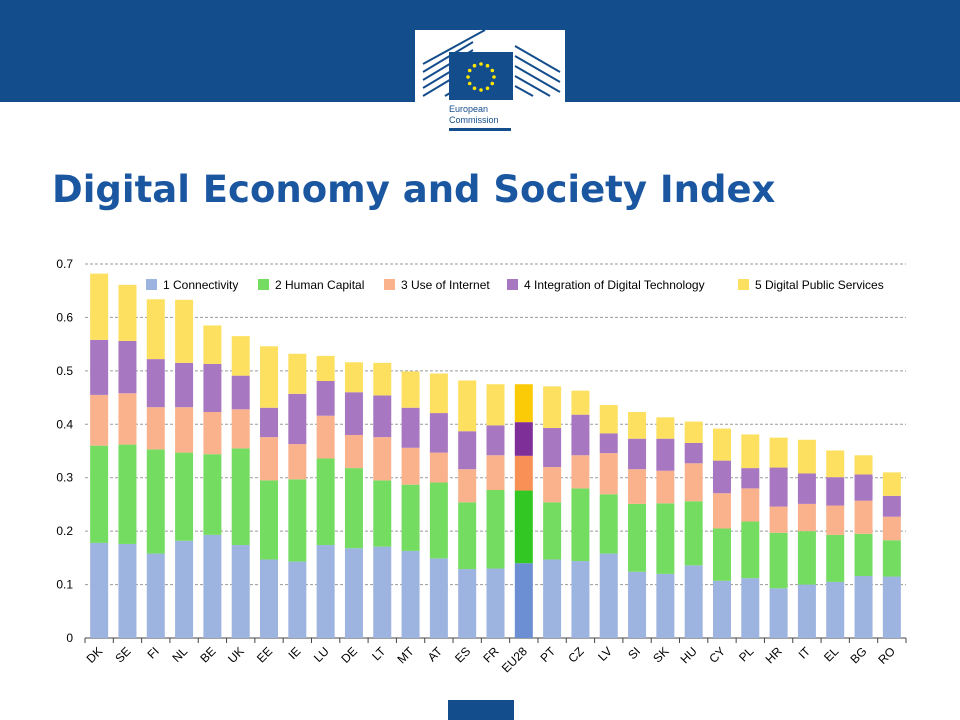 This screenshot has width=960, height=720. What do you see at coordinates (778, 613) in the screenshot?
I see `bar-segment-hr-s1` at bounding box center [778, 613].